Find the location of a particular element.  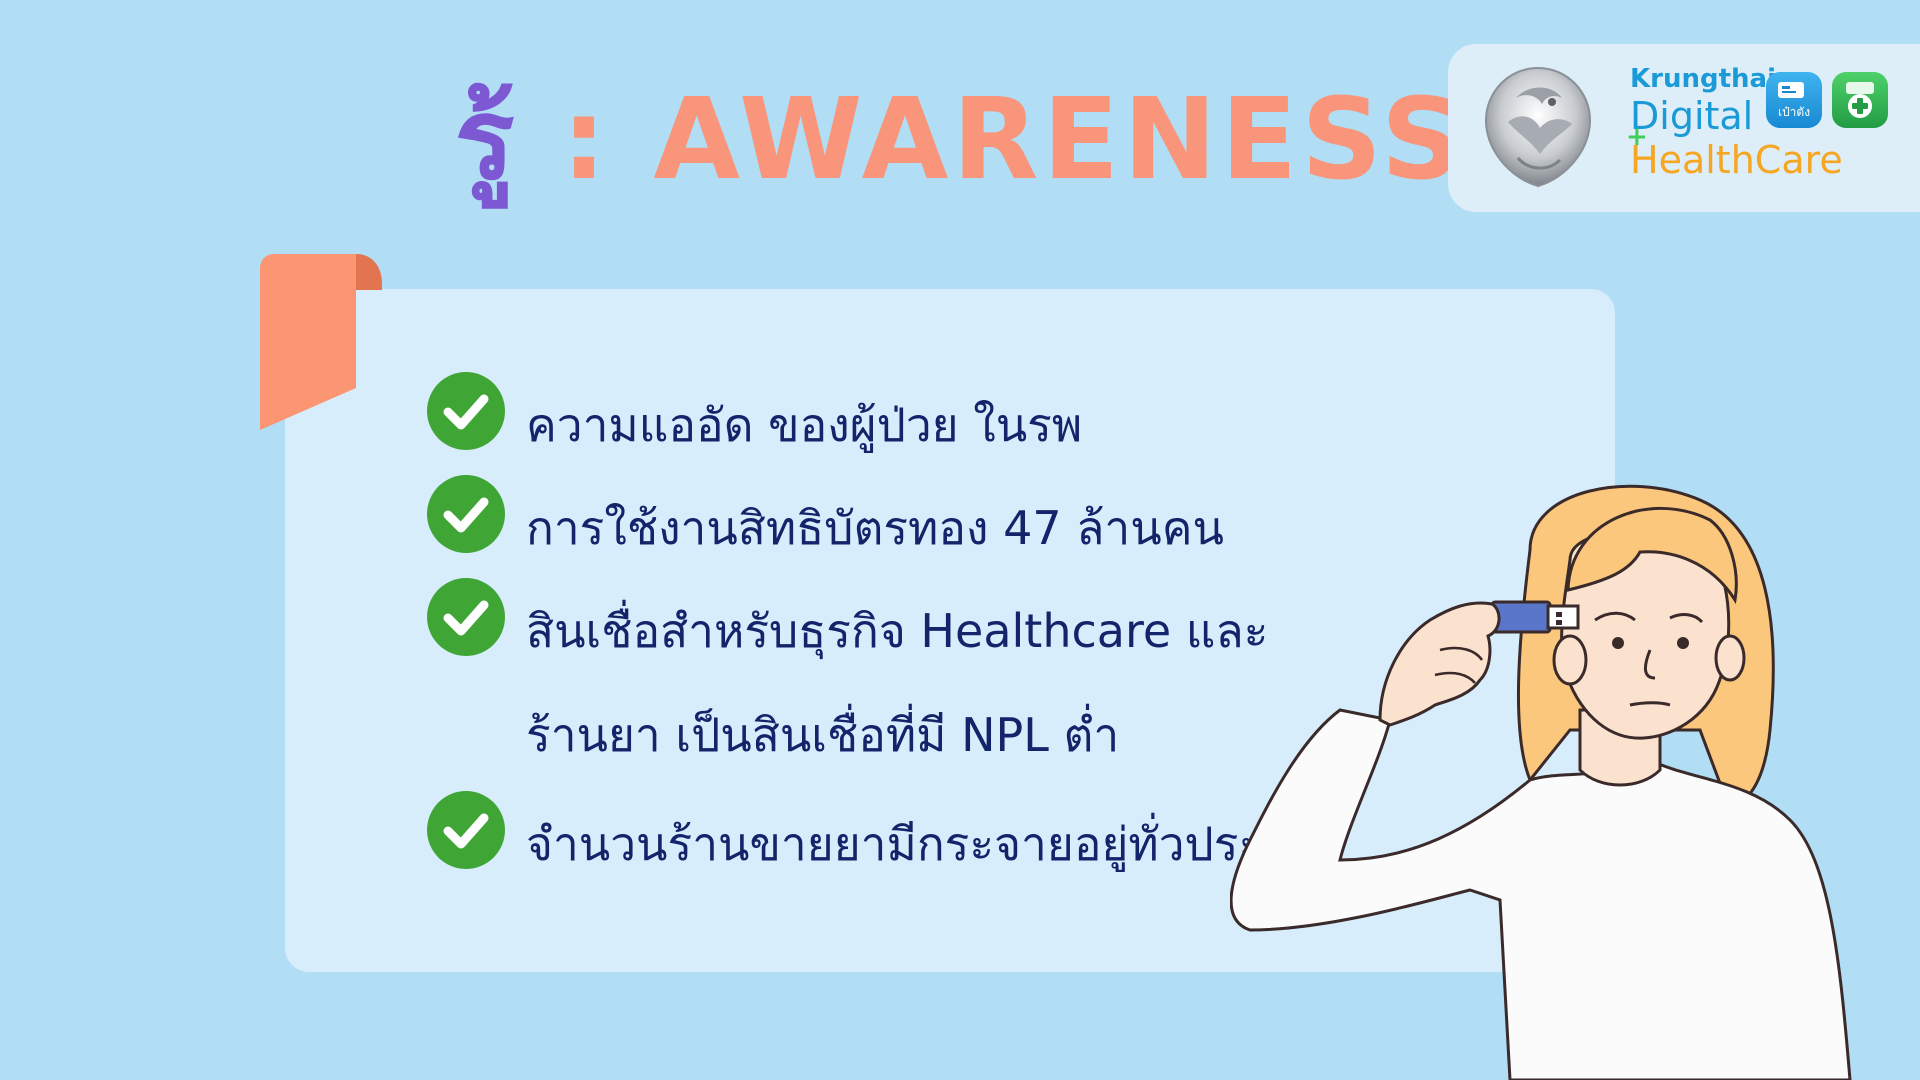

logo-text: Krungthai Digital HealthCare is located at coordinates (1736, 123).